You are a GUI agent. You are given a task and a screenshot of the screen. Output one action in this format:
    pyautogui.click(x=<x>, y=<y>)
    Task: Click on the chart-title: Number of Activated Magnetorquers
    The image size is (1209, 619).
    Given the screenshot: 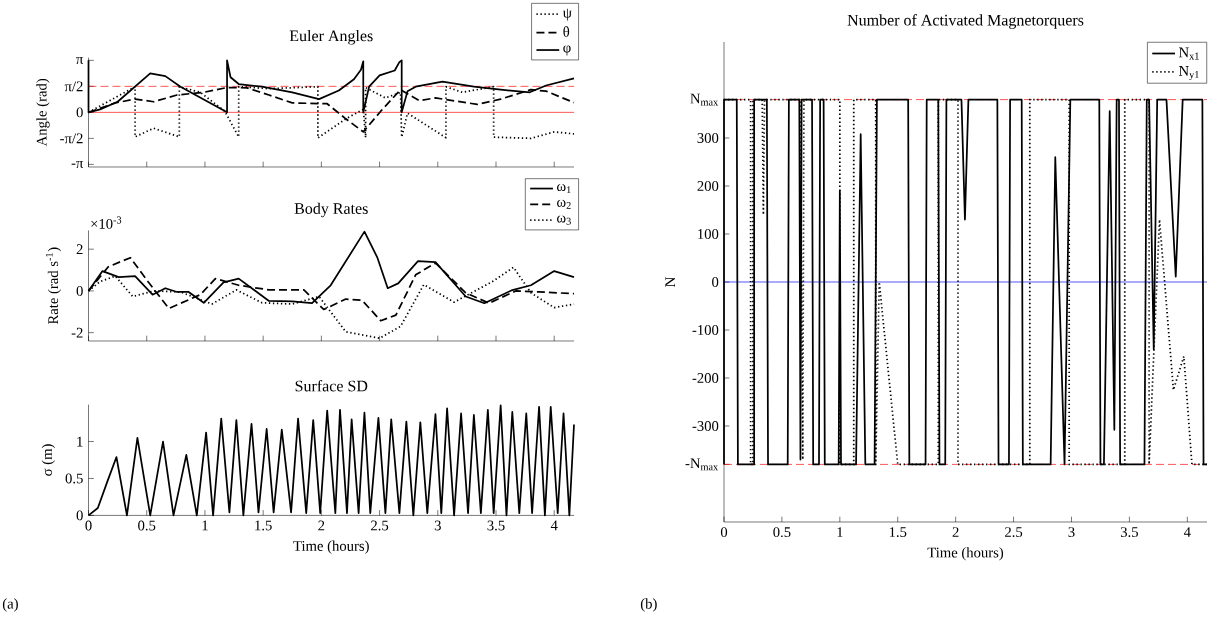 What is the action you would take?
    pyautogui.click(x=965, y=21)
    